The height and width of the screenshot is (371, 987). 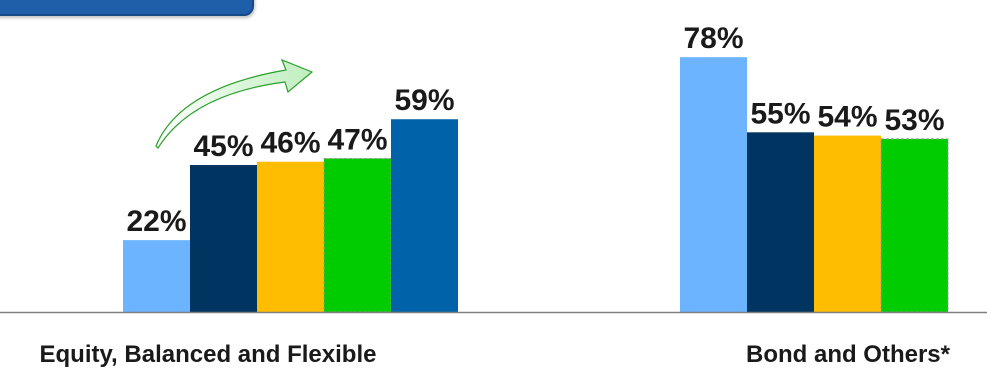 What do you see at coordinates (713, 38) in the screenshot?
I see `data-label: 78%` at bounding box center [713, 38].